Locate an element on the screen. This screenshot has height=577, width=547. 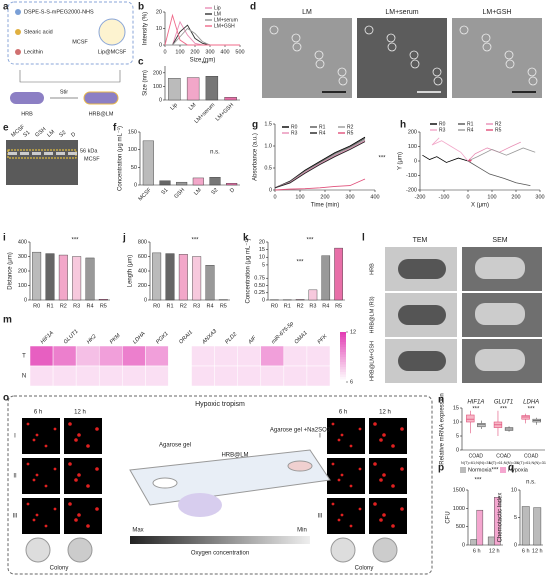
x-tick-label: R2 is located at coordinates (63, 306).